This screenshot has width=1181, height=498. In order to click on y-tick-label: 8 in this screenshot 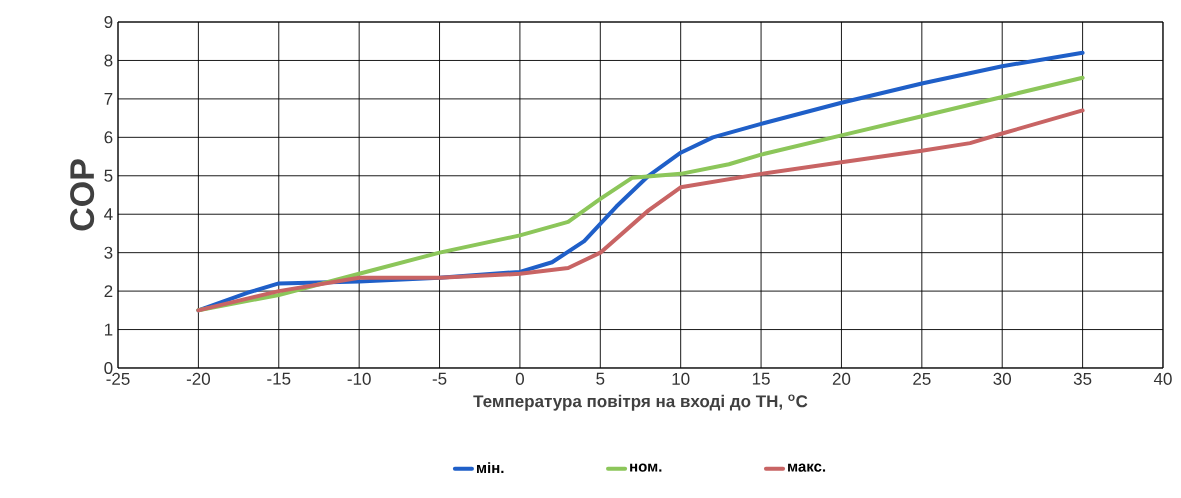, I will do `click(108, 60)`.